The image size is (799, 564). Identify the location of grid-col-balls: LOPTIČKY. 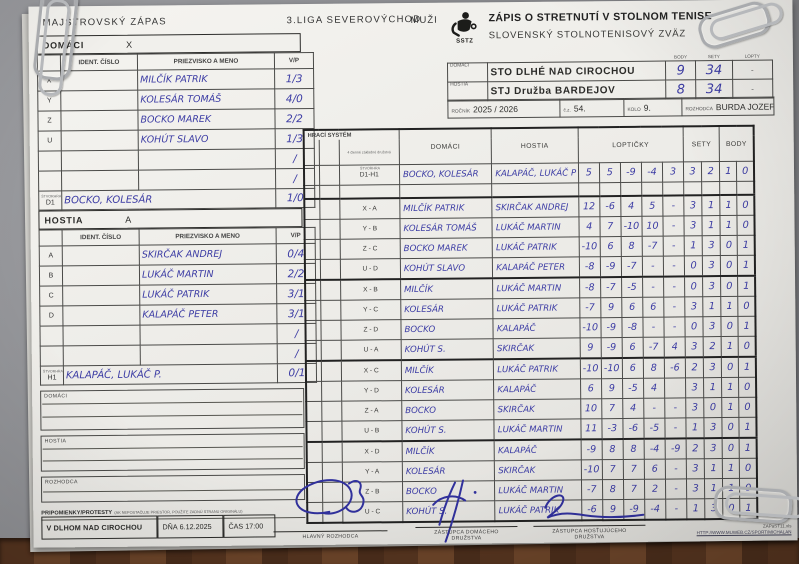
(630, 144).